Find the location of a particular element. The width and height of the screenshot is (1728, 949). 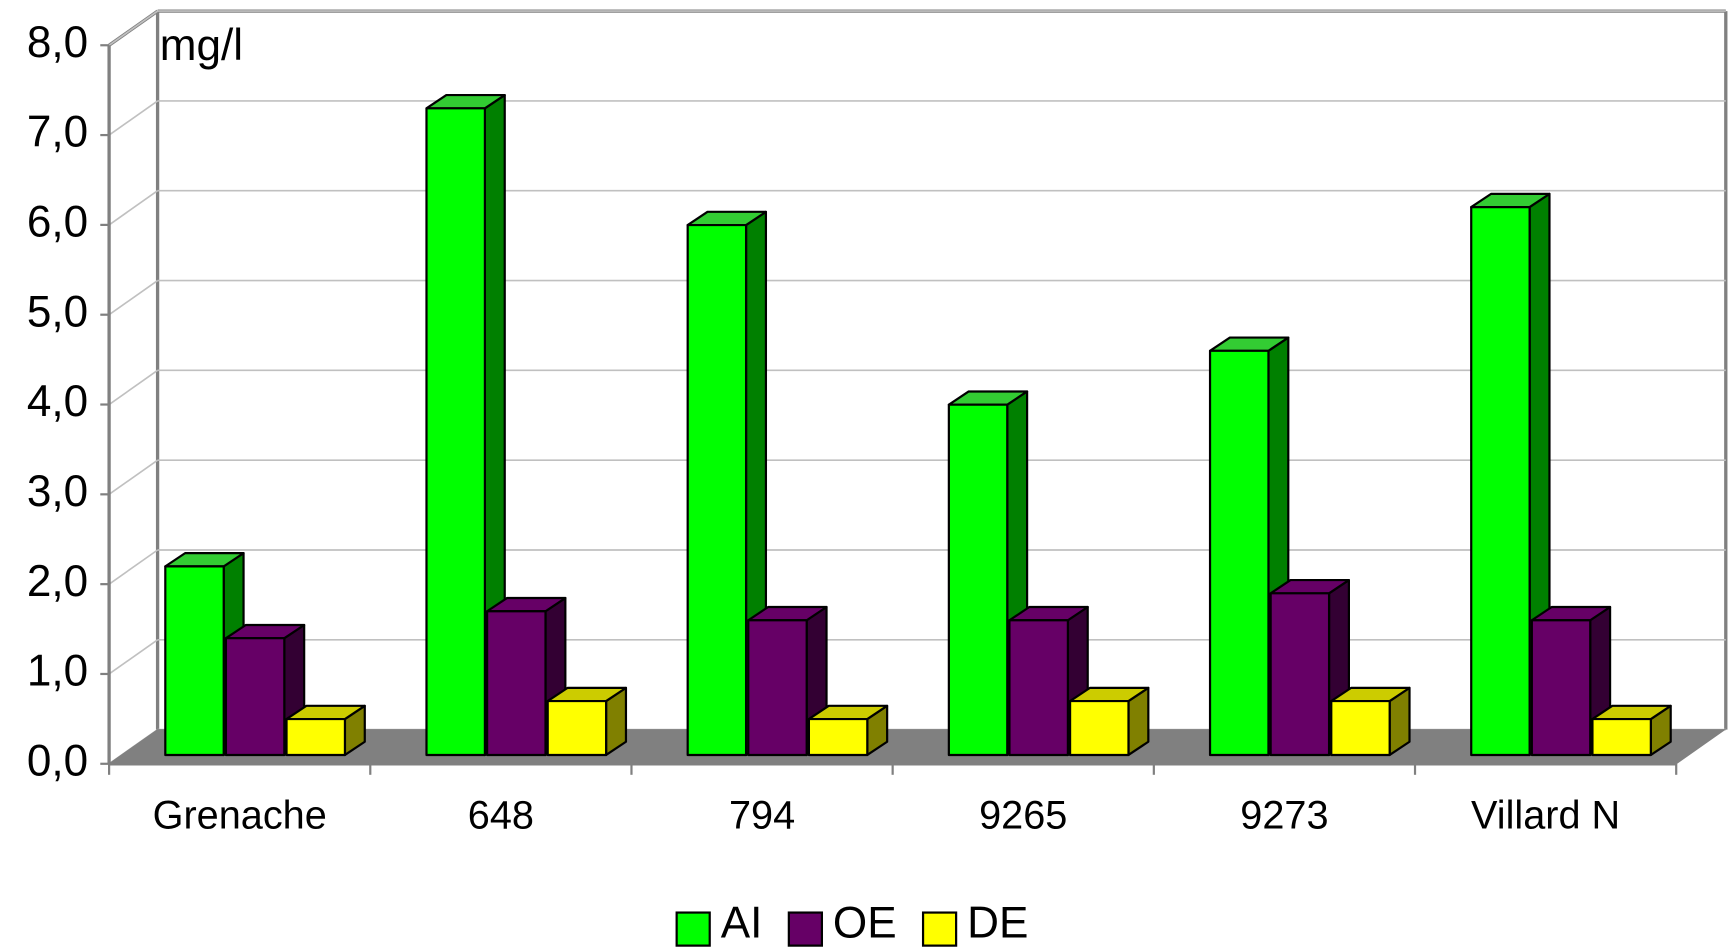

y-tick-label: 4,0 is located at coordinates (57, 401).